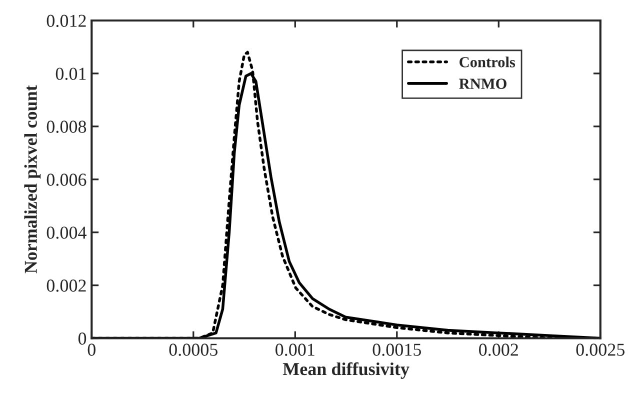 The width and height of the screenshot is (632, 410). What do you see at coordinates (600, 350) in the screenshot?
I see `x-tick-label: 0.0025` at bounding box center [600, 350].